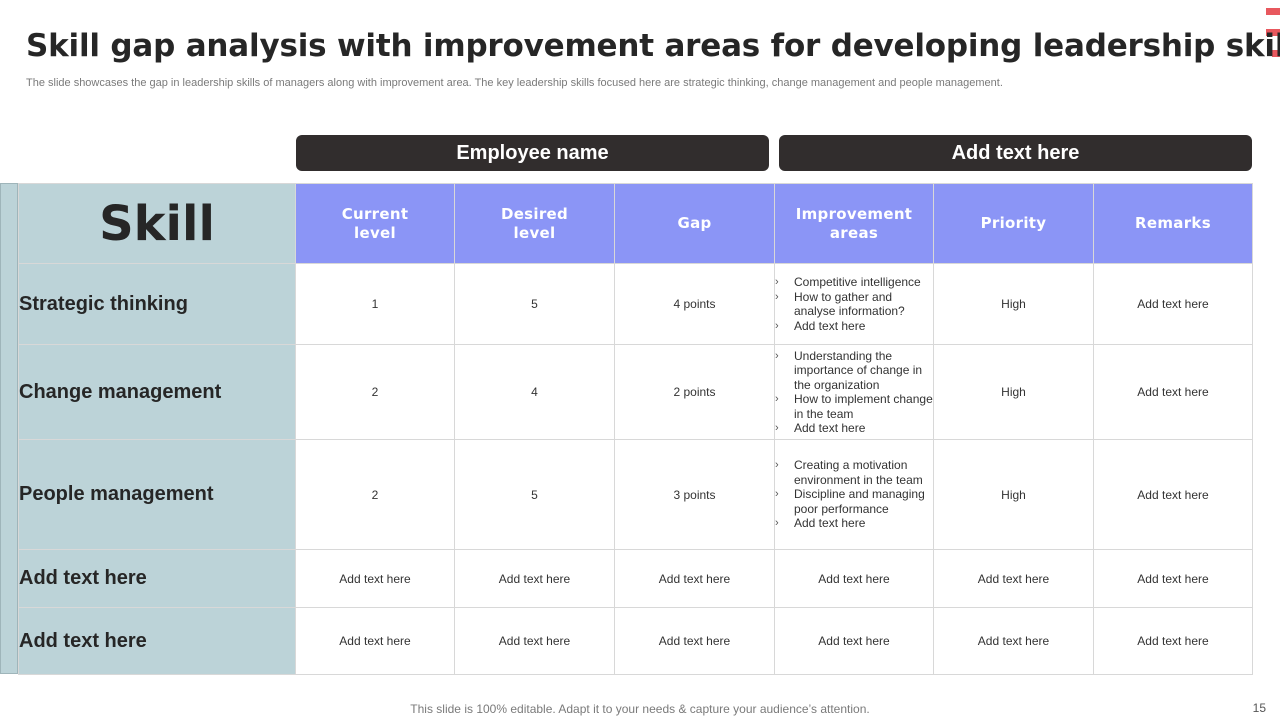 Image resolution: width=1280 pixels, height=720 pixels. I want to click on corner-accent-decoration, so click(1273, 30).